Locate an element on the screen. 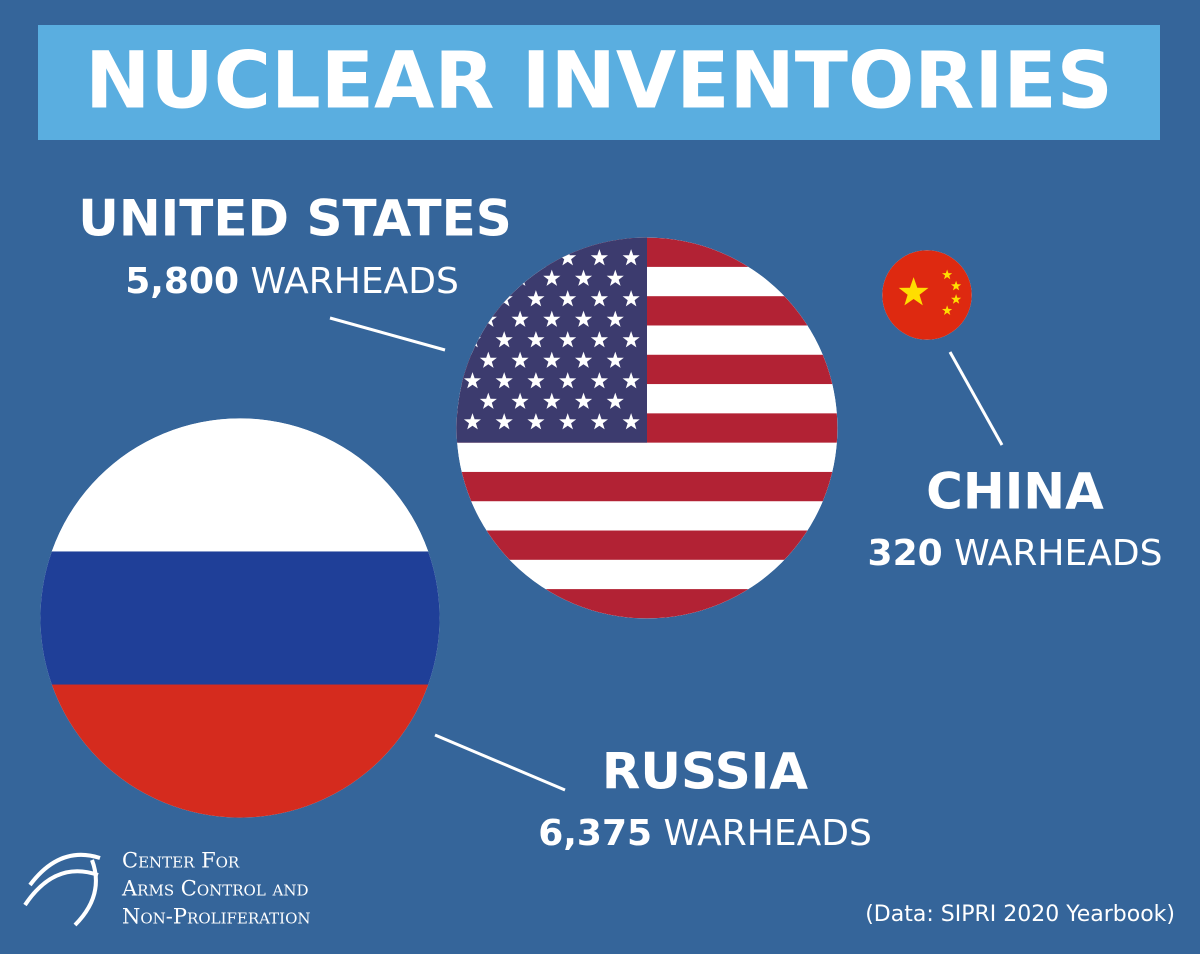 Image resolution: width=1200 pixels, height=954 pixels. flag-field is located at coordinates (927, 295).